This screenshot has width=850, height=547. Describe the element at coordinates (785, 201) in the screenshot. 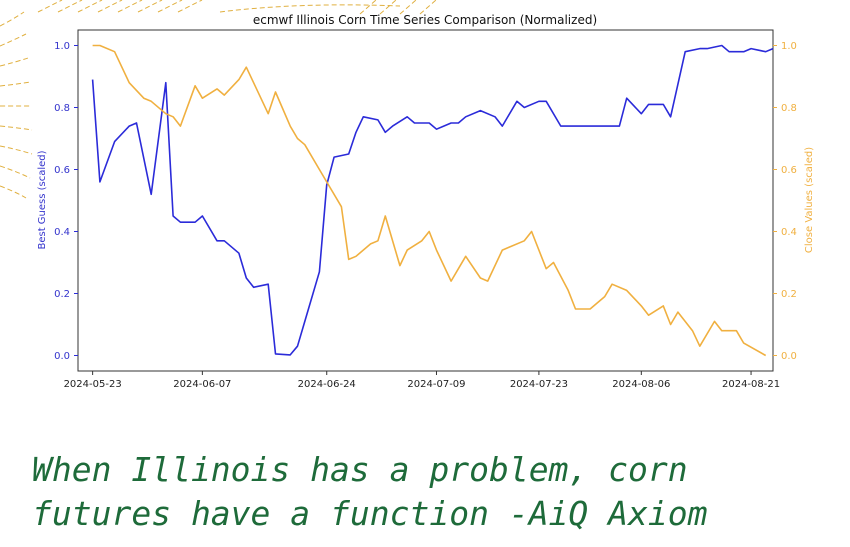

I see `right-axis-ticks: 0.0 0.2 0.4 0.6 0.8 1.0` at that location.